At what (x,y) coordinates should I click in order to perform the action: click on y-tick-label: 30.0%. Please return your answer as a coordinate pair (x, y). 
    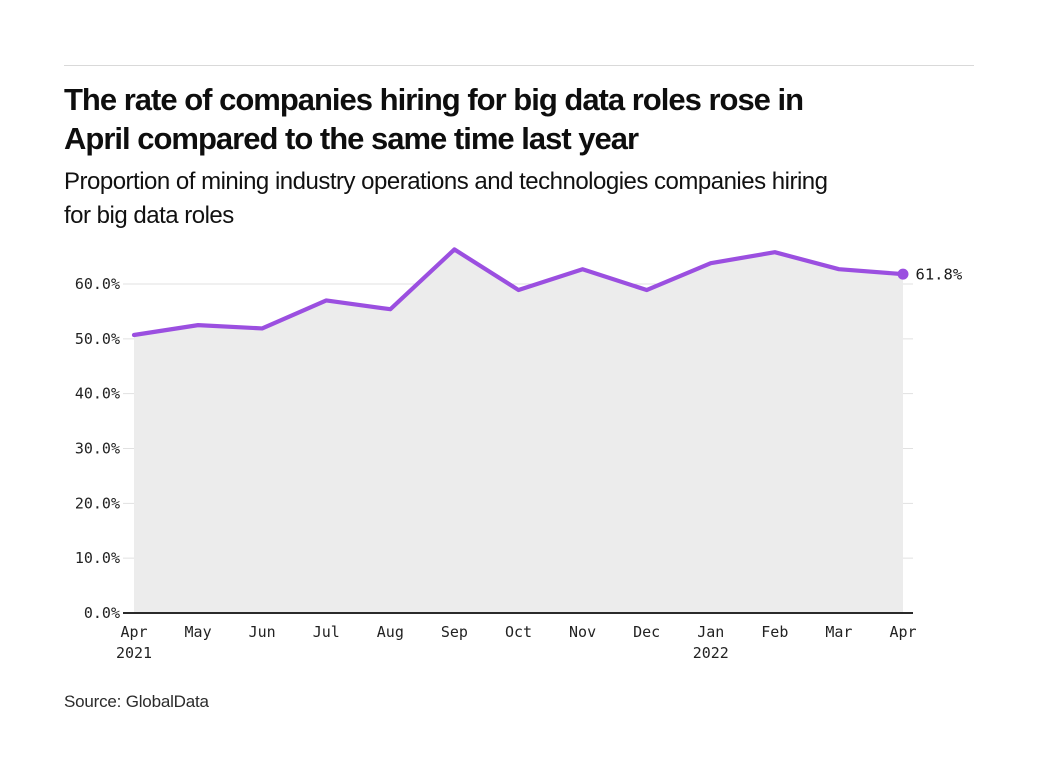
    Looking at the image, I should click on (97, 449).